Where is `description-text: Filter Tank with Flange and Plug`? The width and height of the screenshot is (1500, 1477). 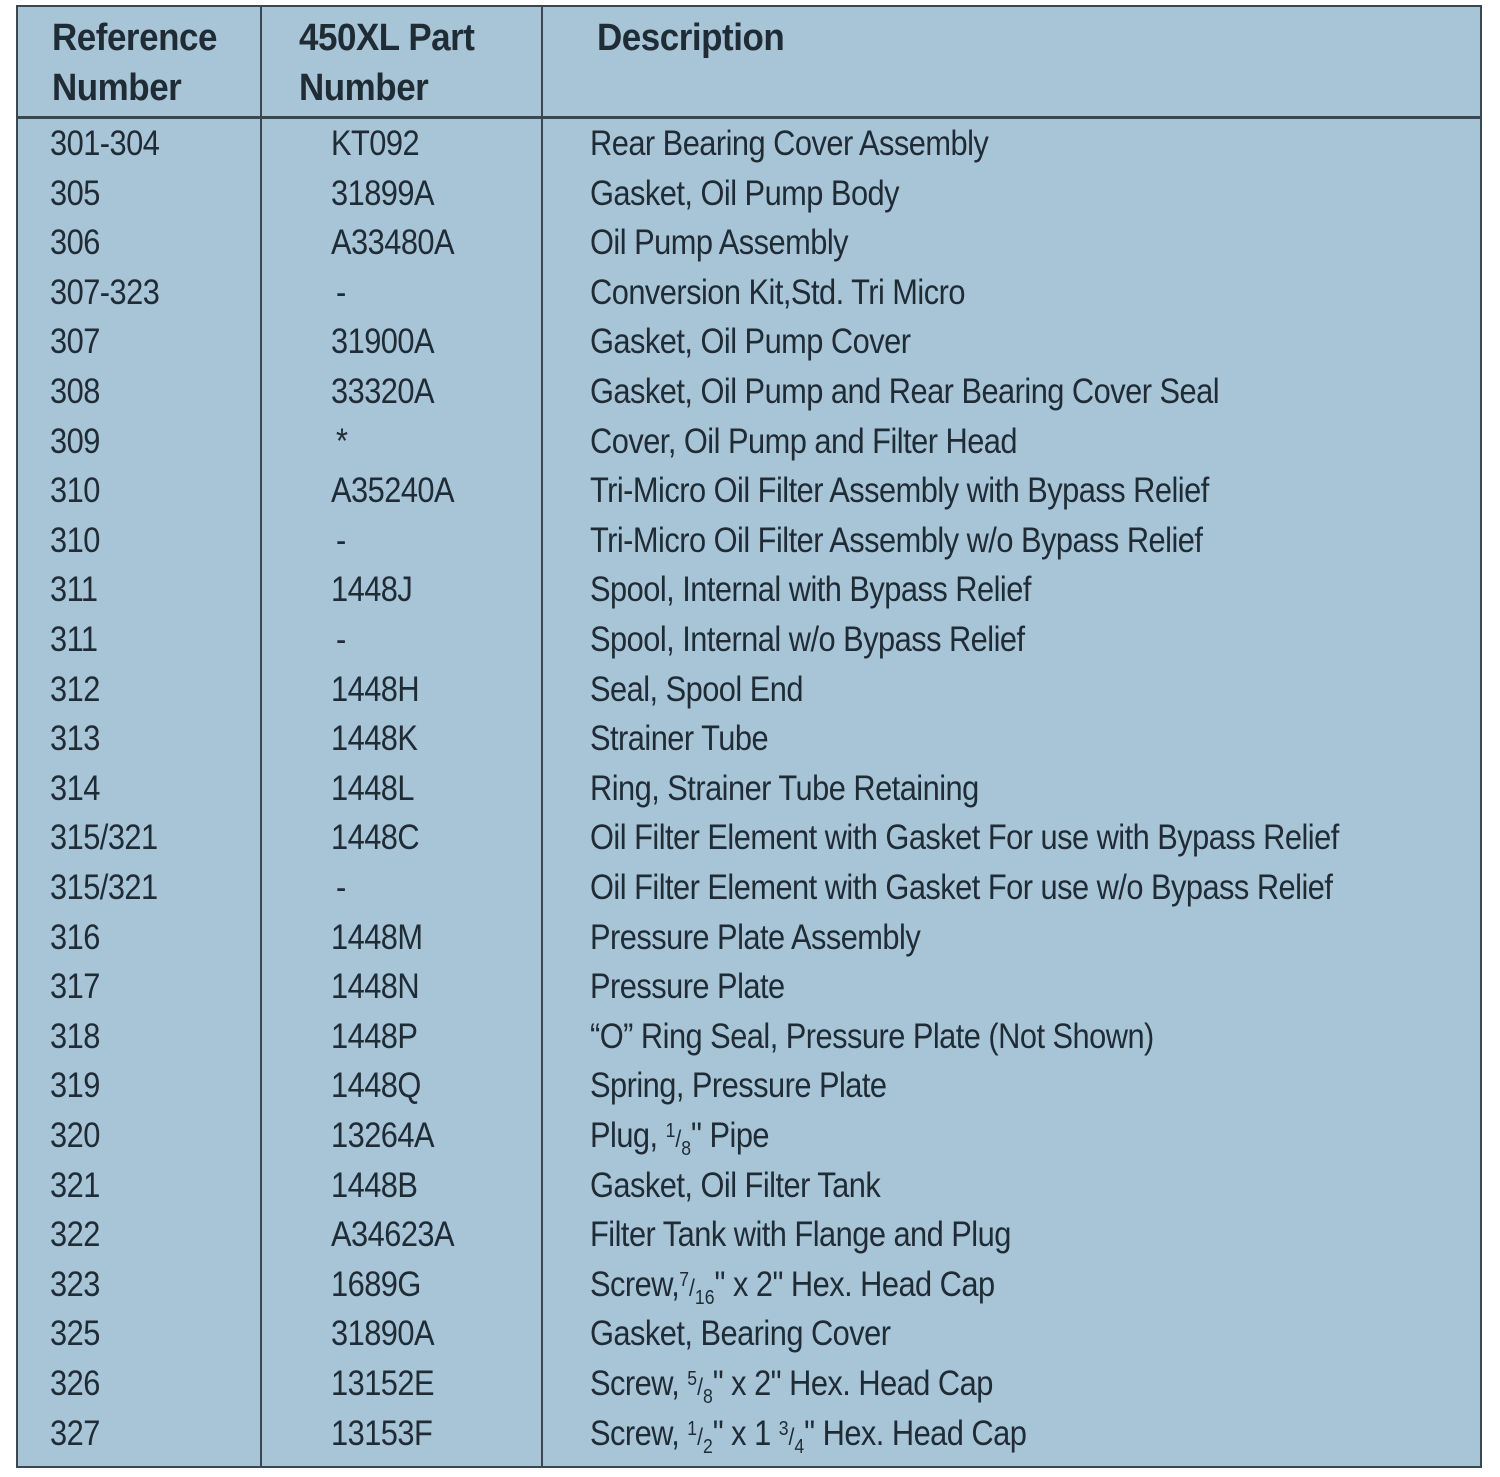 description-text: Filter Tank with Flange and Plug is located at coordinates (800, 1235).